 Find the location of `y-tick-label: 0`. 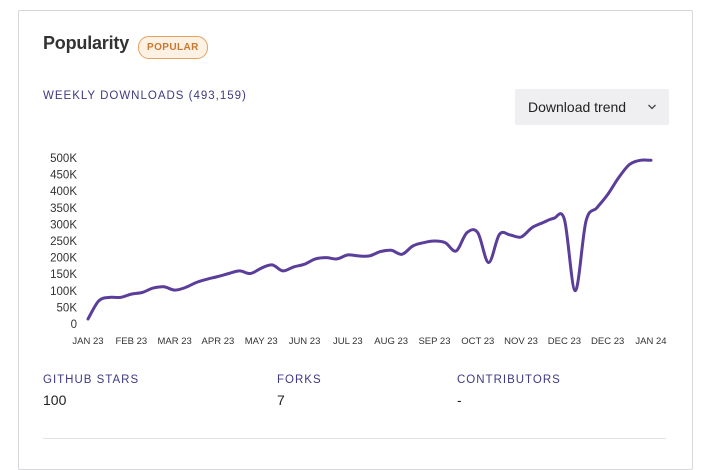

y-tick-label: 0 is located at coordinates (74, 325).